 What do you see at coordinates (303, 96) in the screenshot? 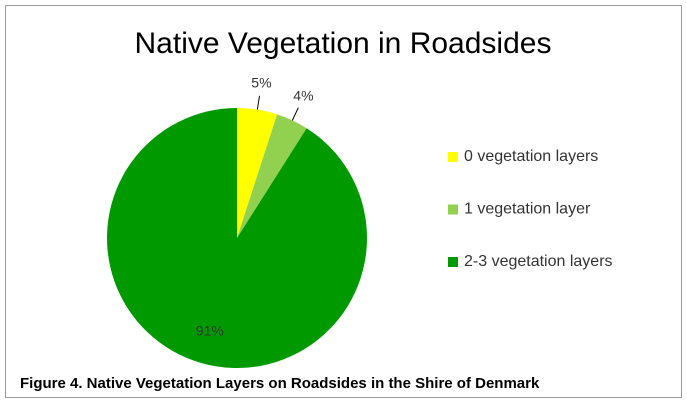
I see `data-label: 4%` at bounding box center [303, 96].